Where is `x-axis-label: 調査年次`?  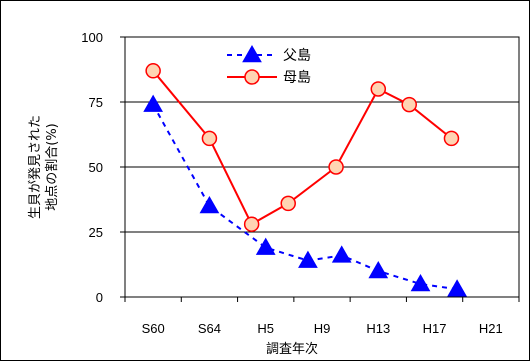
x-axis-label: 調査年次 is located at coordinates (292, 349).